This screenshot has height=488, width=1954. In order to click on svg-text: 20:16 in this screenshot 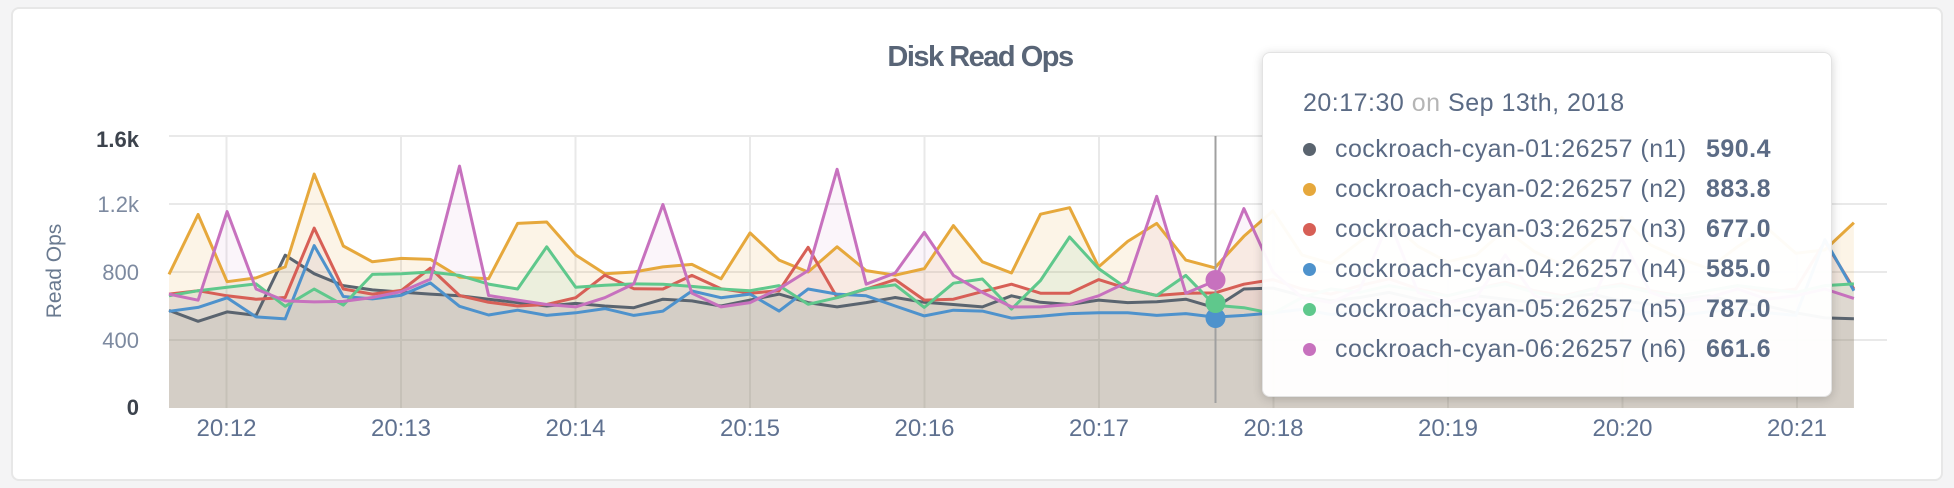, I will do `click(924, 428)`.